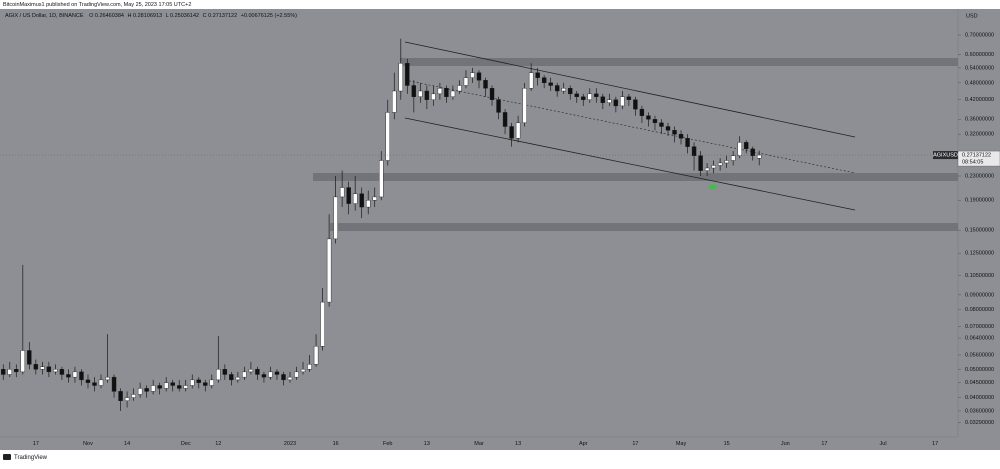 Image resolution: width=1000 pixels, height=469 pixels. I want to click on ohlc-label: L, so click(167, 16).